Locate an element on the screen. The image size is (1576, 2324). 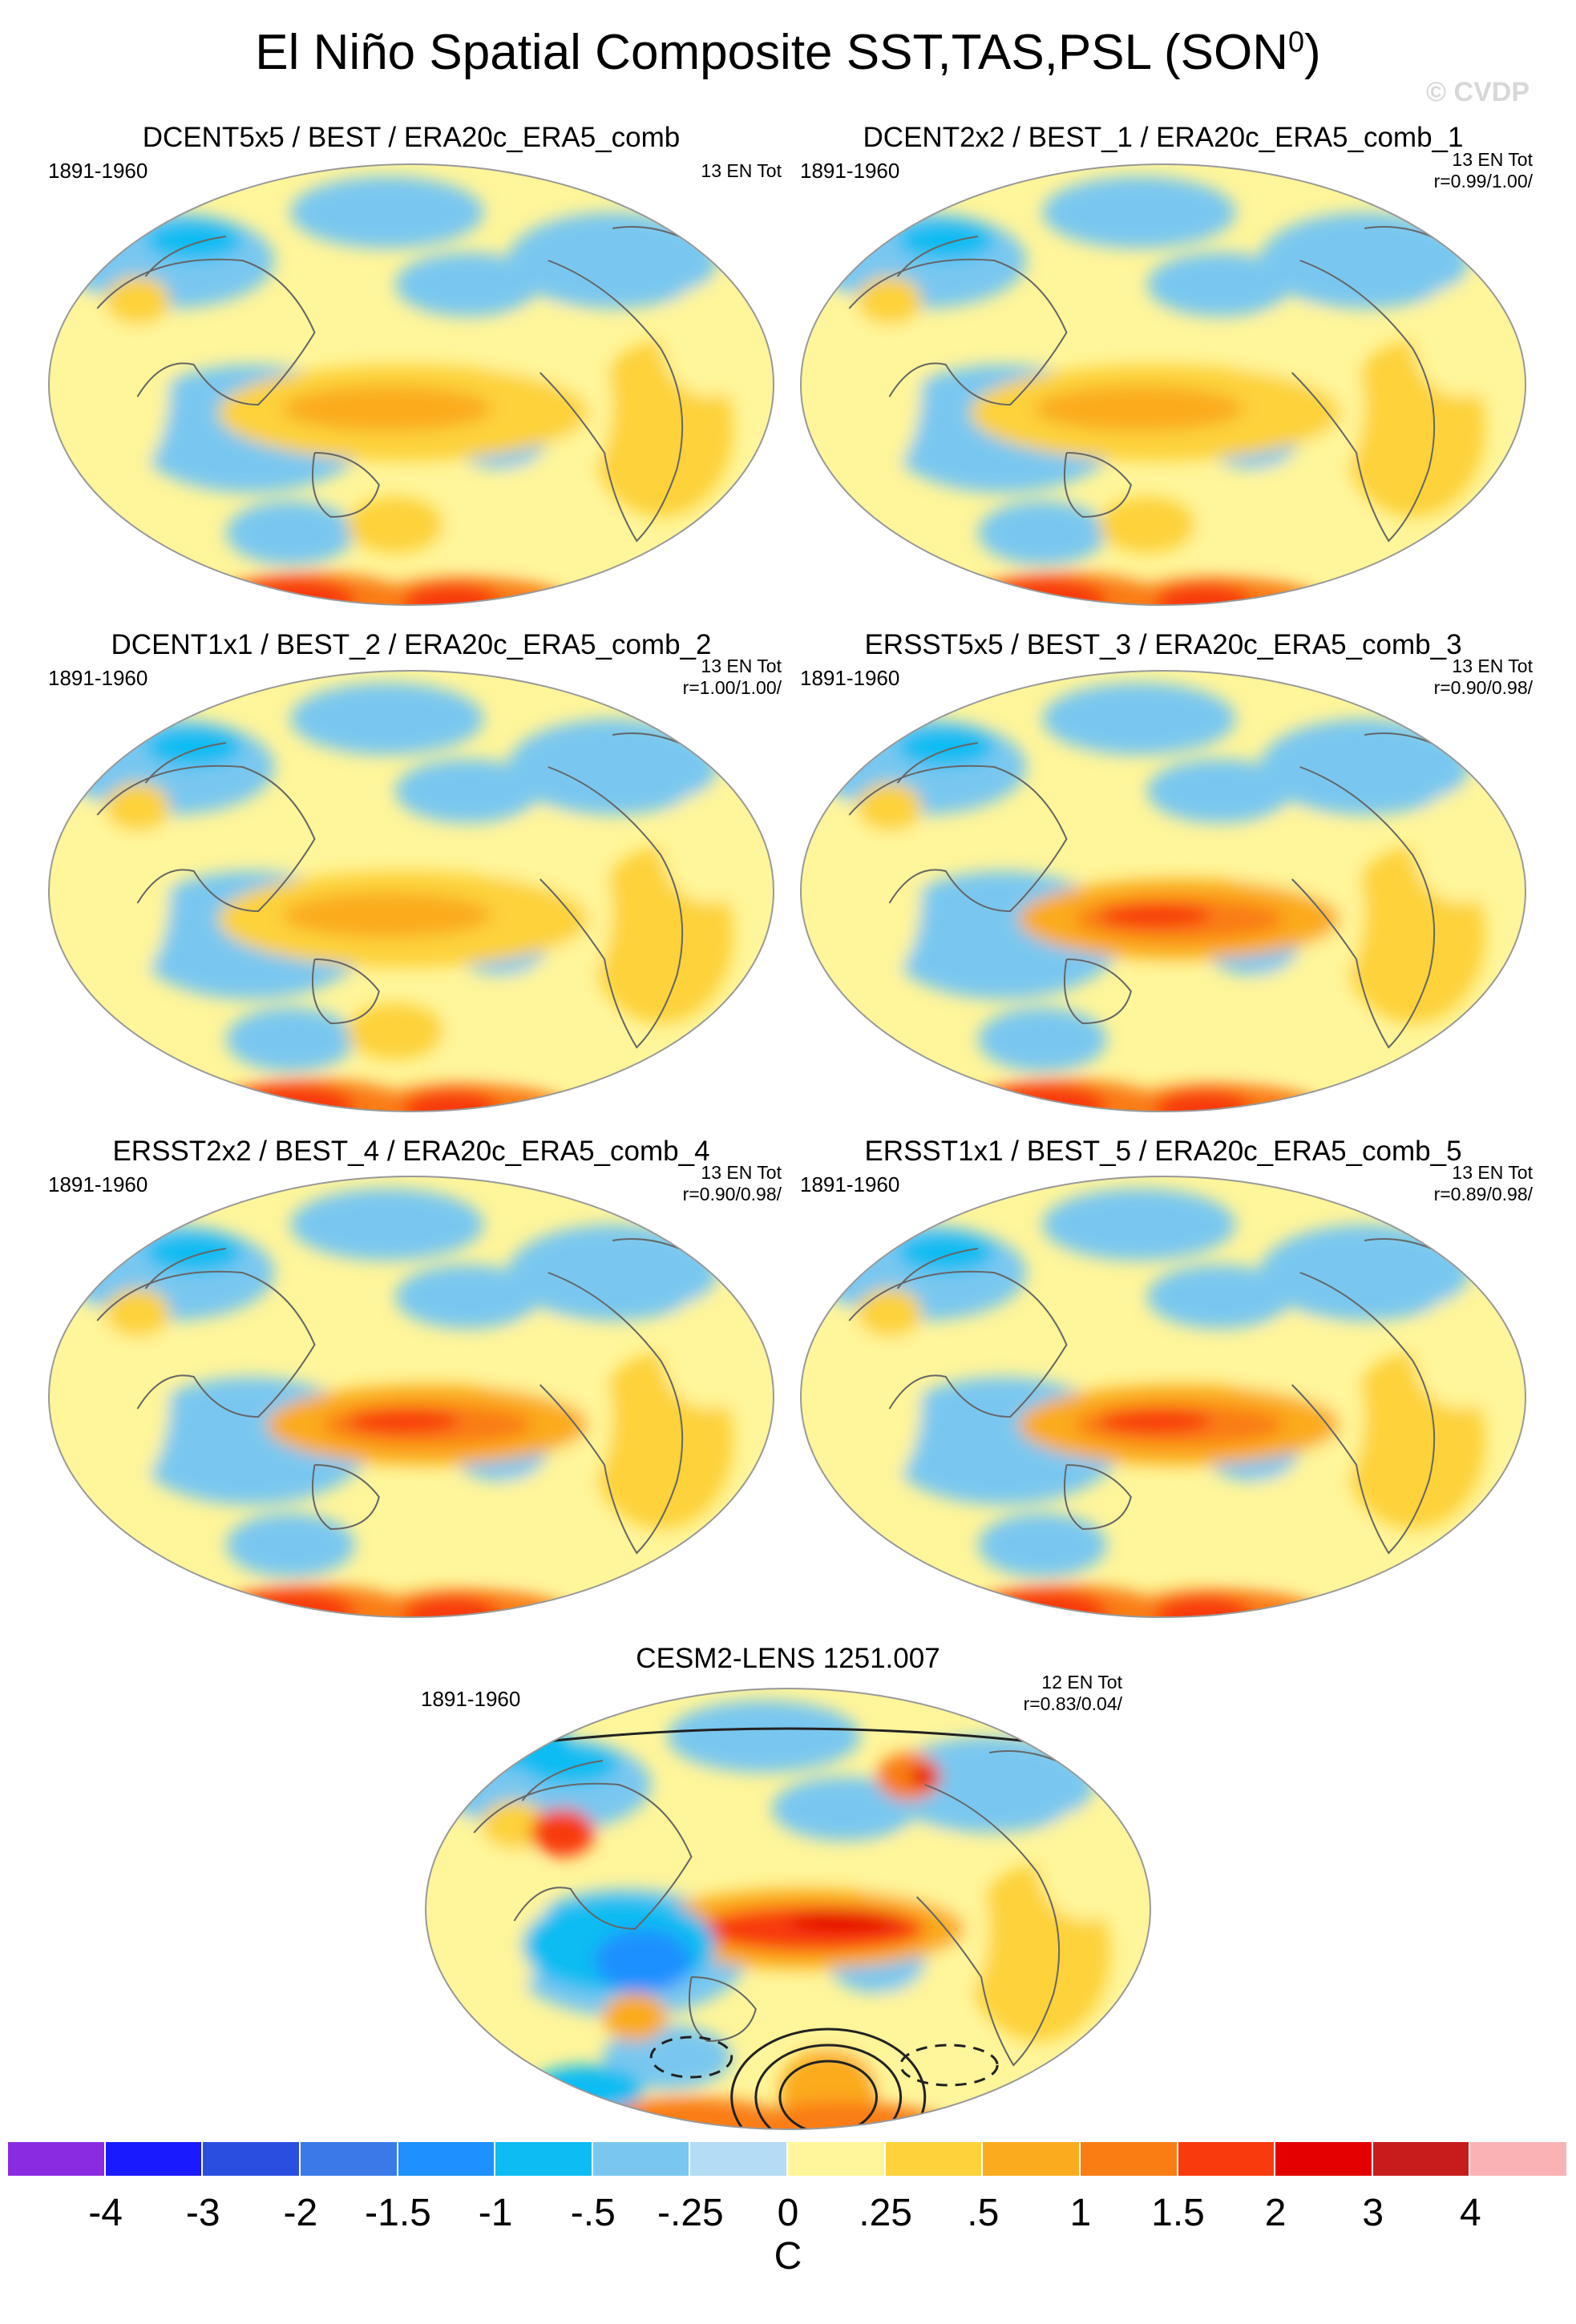
colorbar-tick-label: 2 is located at coordinates (1275, 2213).